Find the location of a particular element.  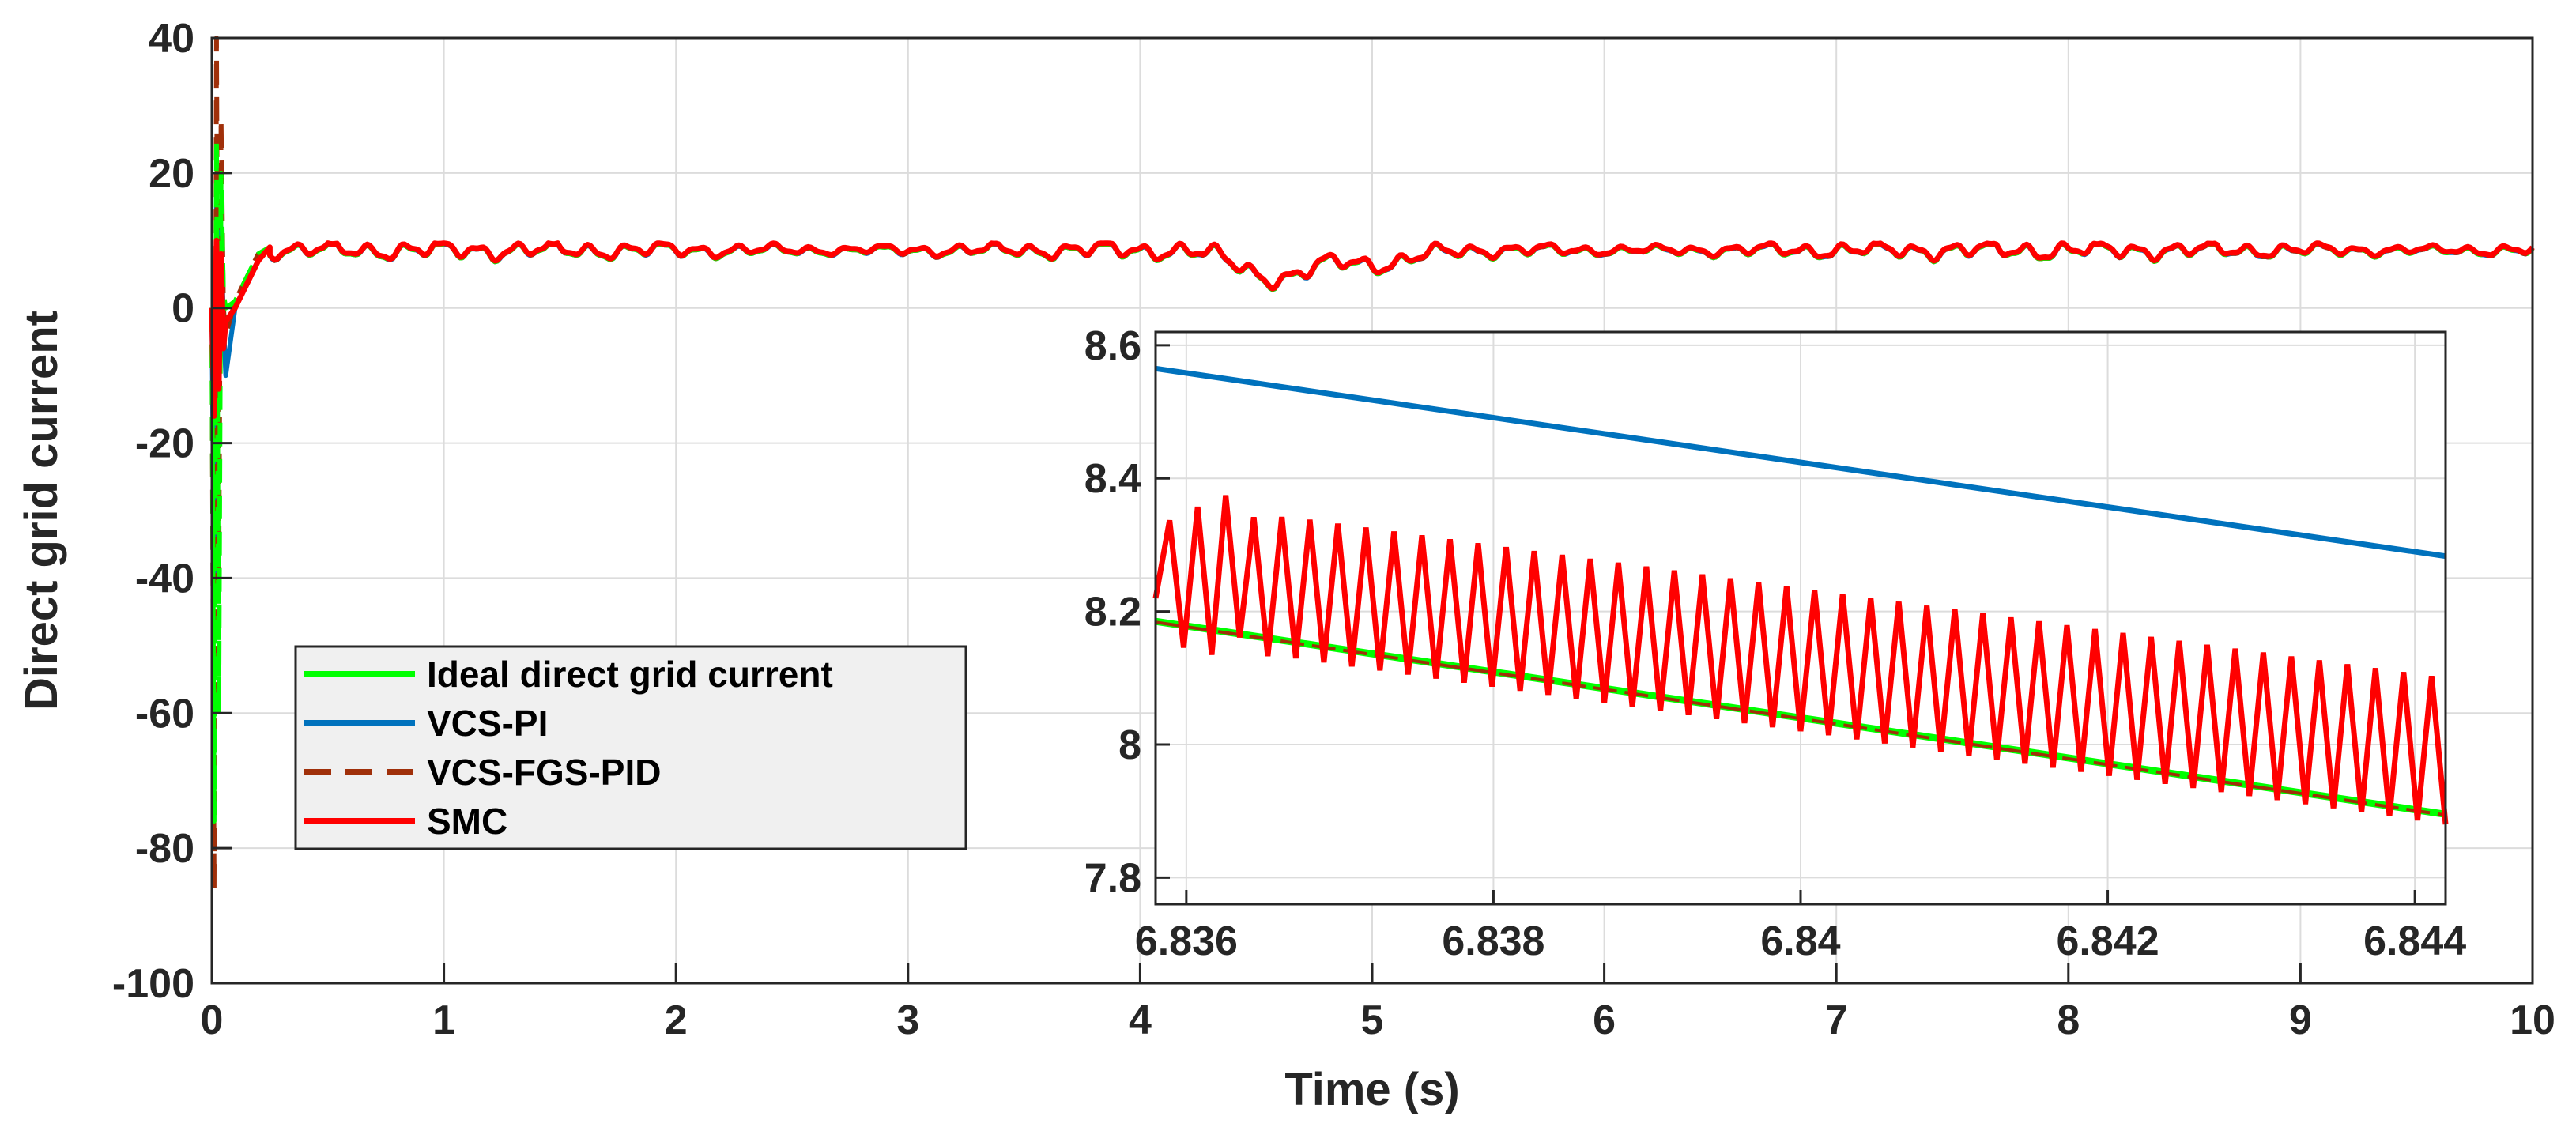

inset-series-vcs-pi is located at coordinates (1801, 462).